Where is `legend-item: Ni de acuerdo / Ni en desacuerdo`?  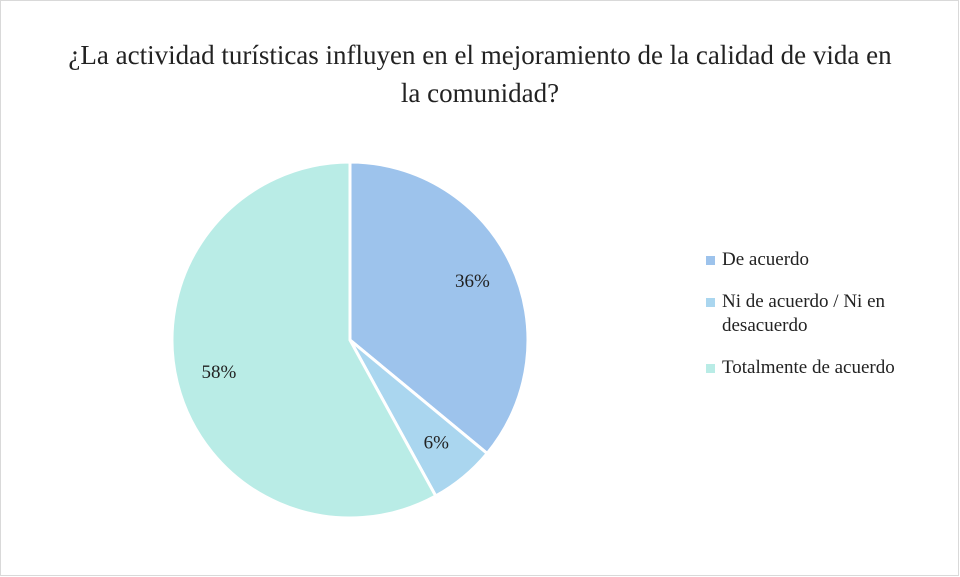
legend-item: Ni de acuerdo / Ni en desacuerdo is located at coordinates (826, 314).